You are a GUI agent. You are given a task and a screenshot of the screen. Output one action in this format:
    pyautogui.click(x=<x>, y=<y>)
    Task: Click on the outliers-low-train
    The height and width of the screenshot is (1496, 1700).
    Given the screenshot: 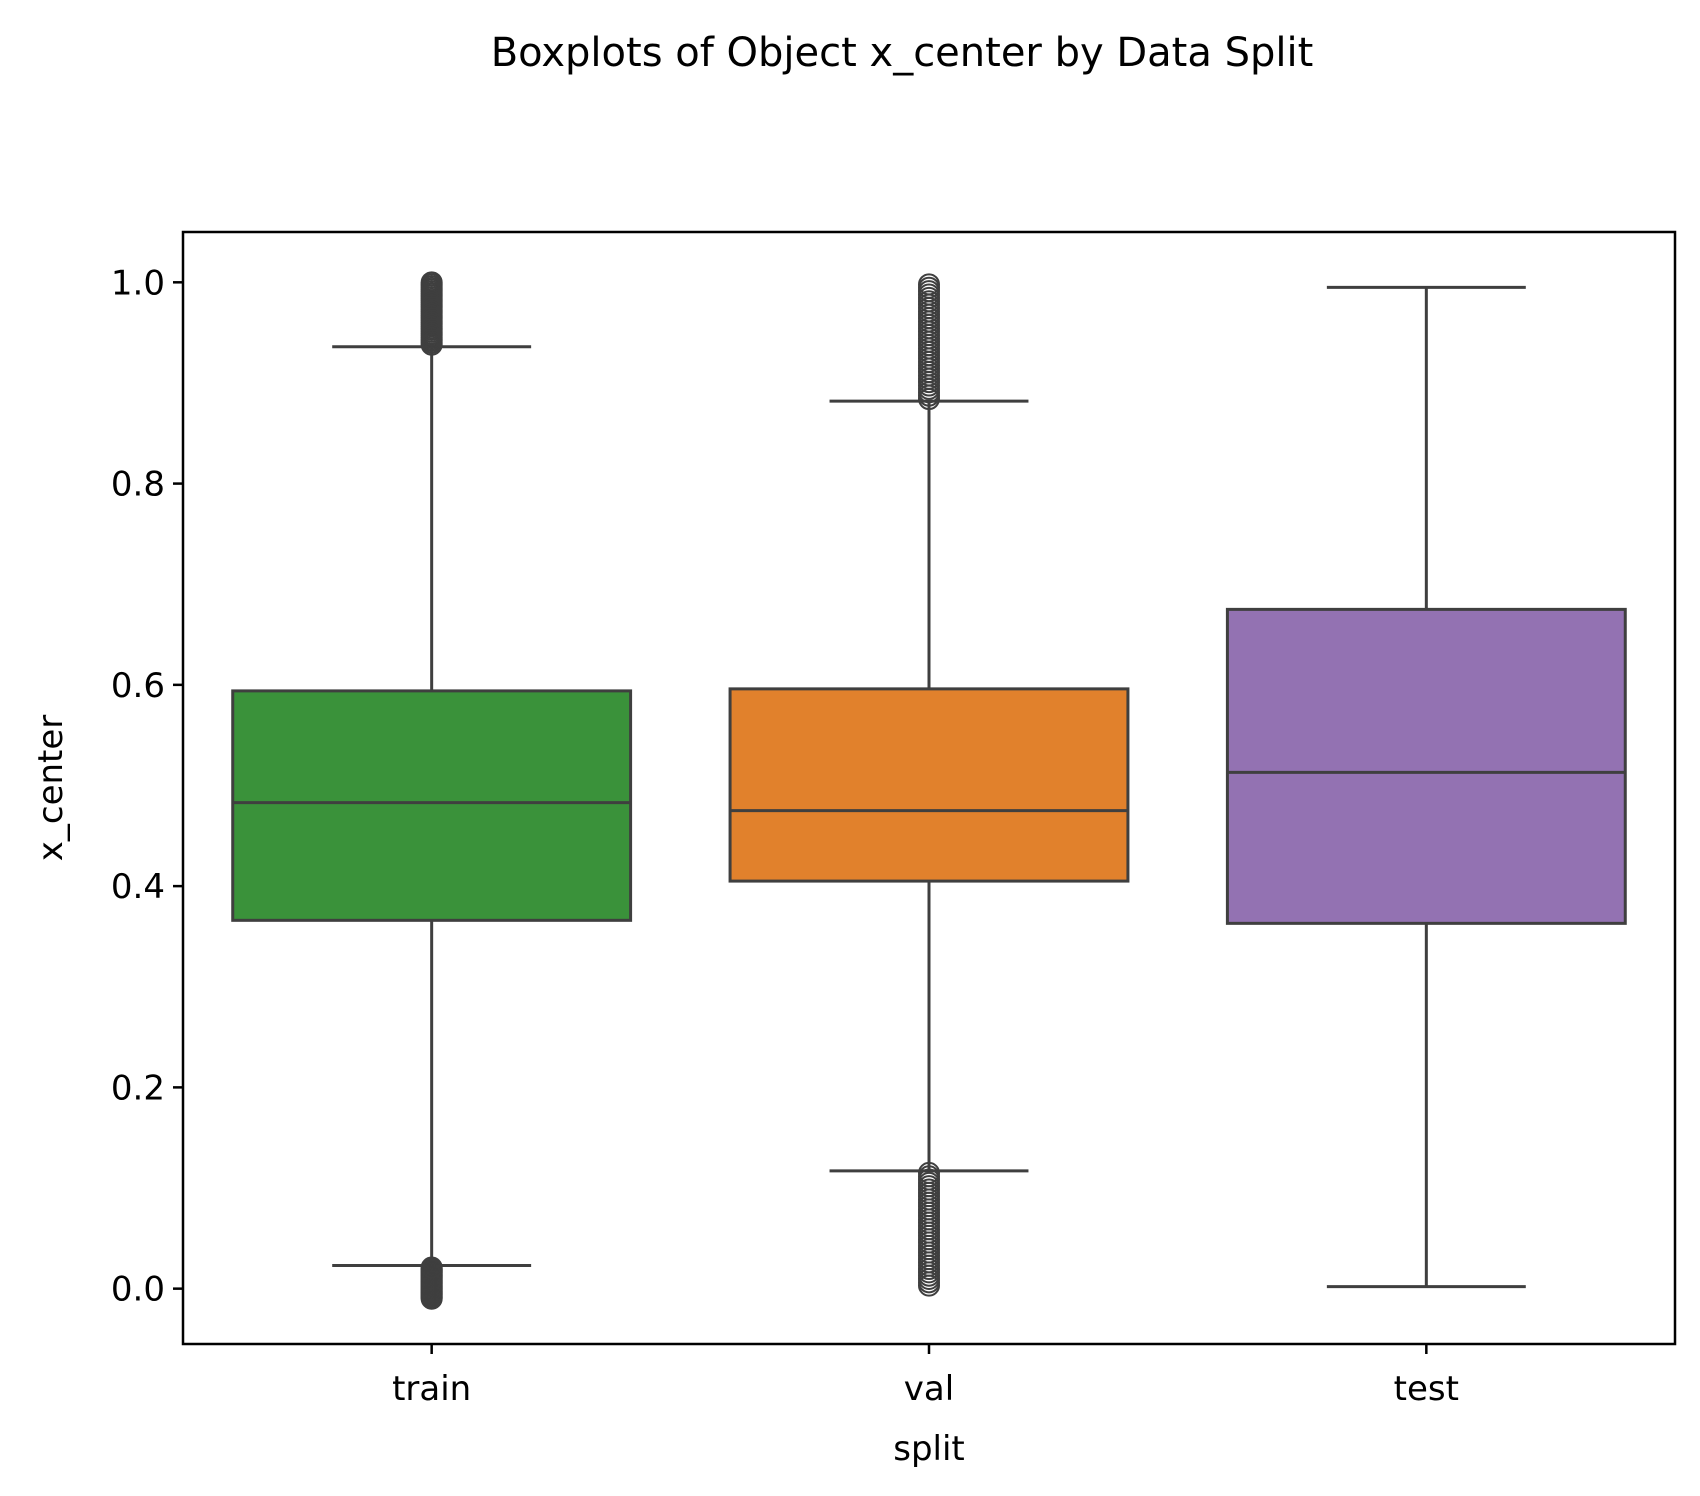 What is the action you would take?
    pyautogui.click(x=431, y=1283)
    